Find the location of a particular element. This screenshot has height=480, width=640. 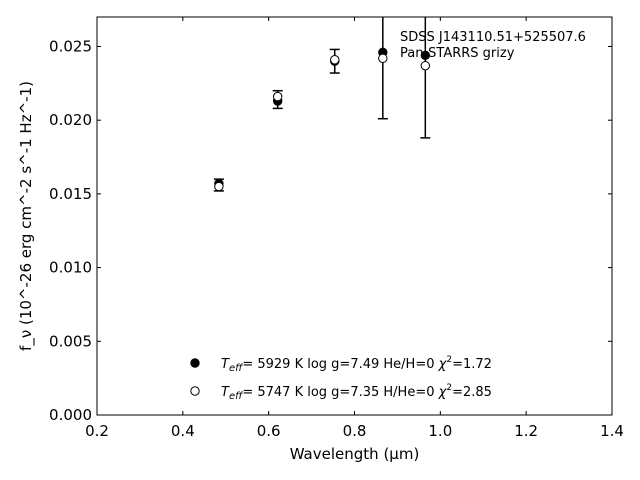

annotation-object-name: SDSS J143110.51+525507.6 is located at coordinates (493, 37).